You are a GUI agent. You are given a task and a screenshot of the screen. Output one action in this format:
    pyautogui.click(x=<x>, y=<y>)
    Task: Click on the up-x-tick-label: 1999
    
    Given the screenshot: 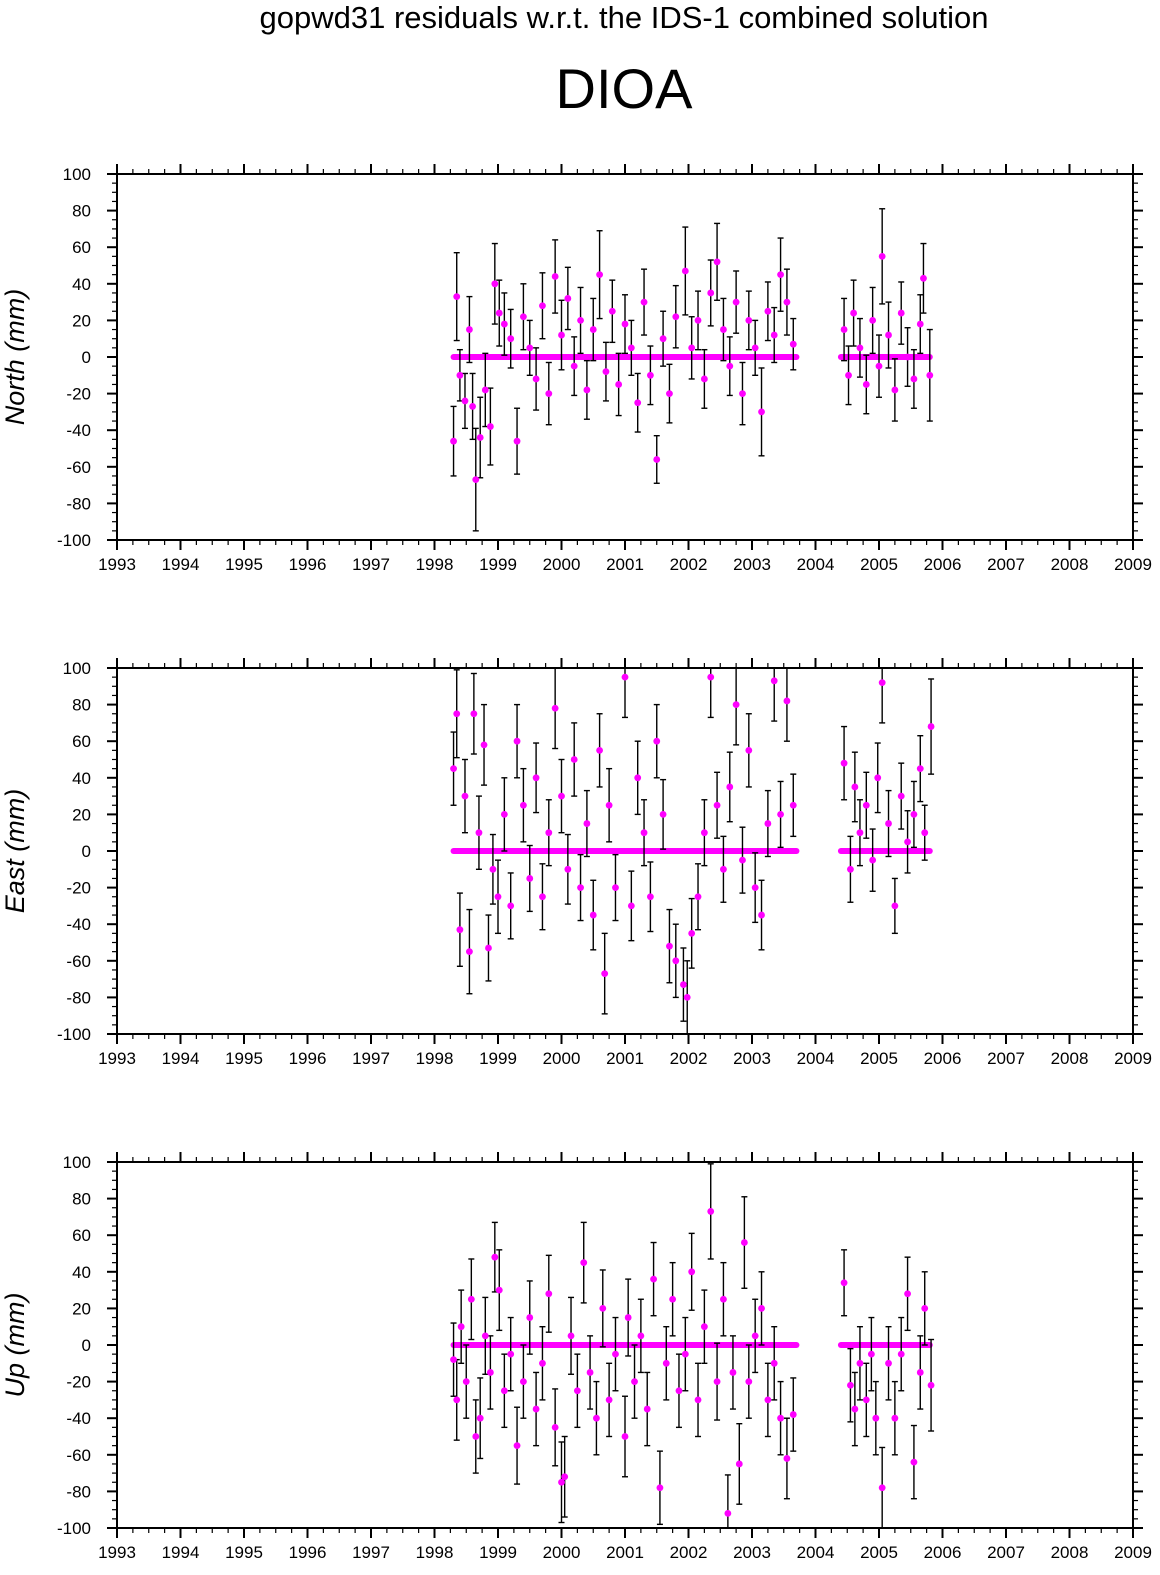 What is the action you would take?
    pyautogui.click(x=498, y=1552)
    